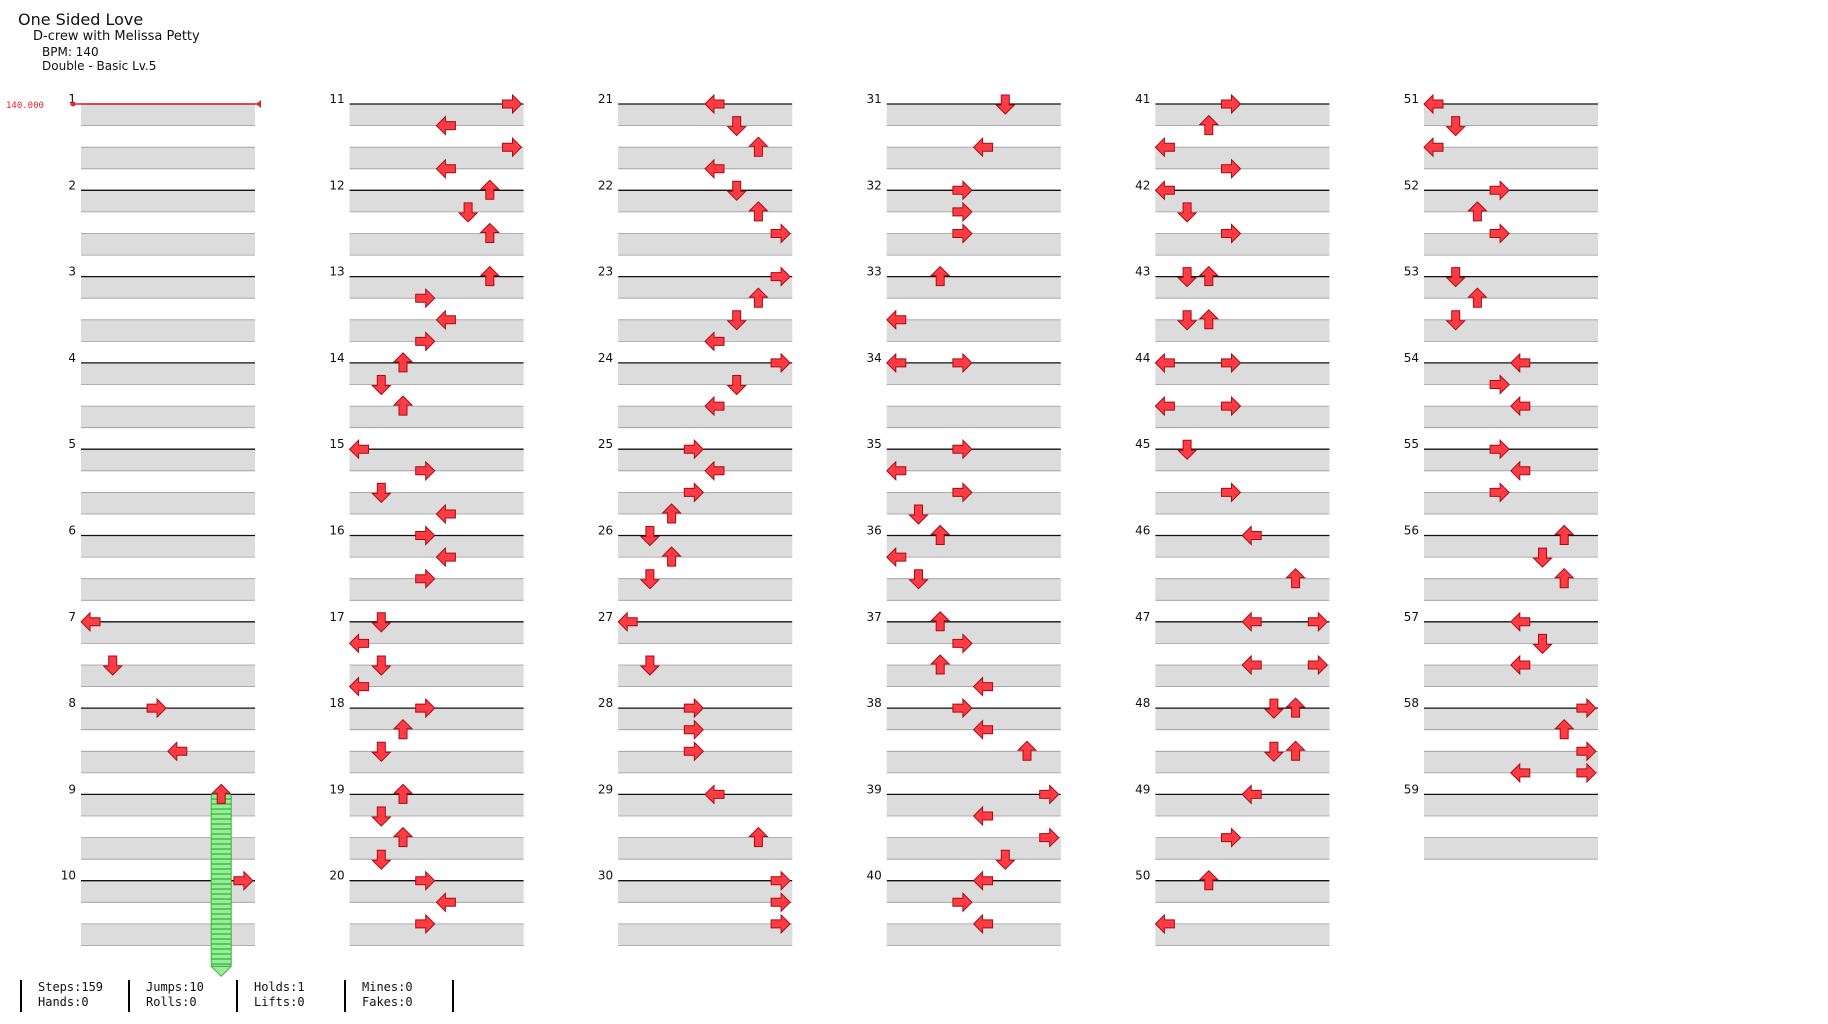 This screenshot has height=1024, width=1828. What do you see at coordinates (964, 562) in the screenshot?
I see `measure-36: 36` at bounding box center [964, 562].